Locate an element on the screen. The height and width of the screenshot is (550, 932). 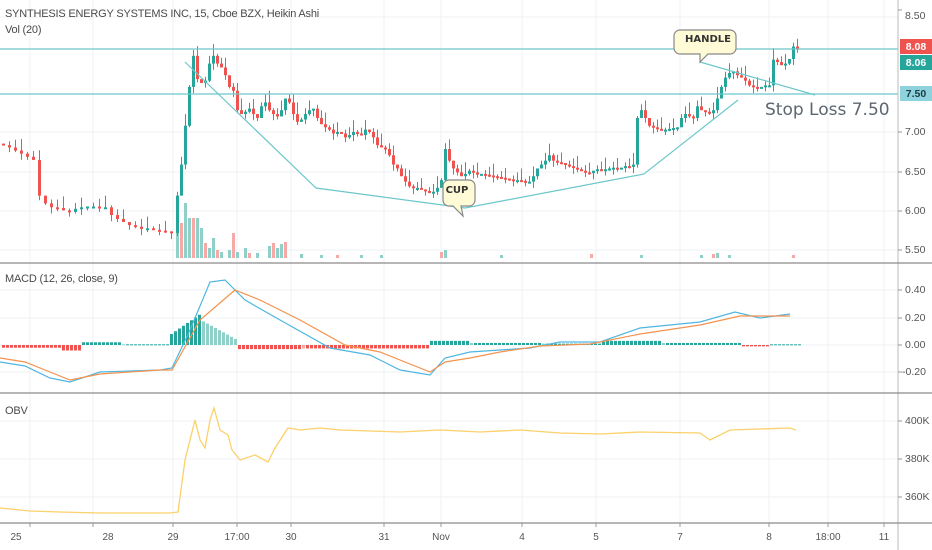
last-price-tag: 8.08 is located at coordinates (916, 46).